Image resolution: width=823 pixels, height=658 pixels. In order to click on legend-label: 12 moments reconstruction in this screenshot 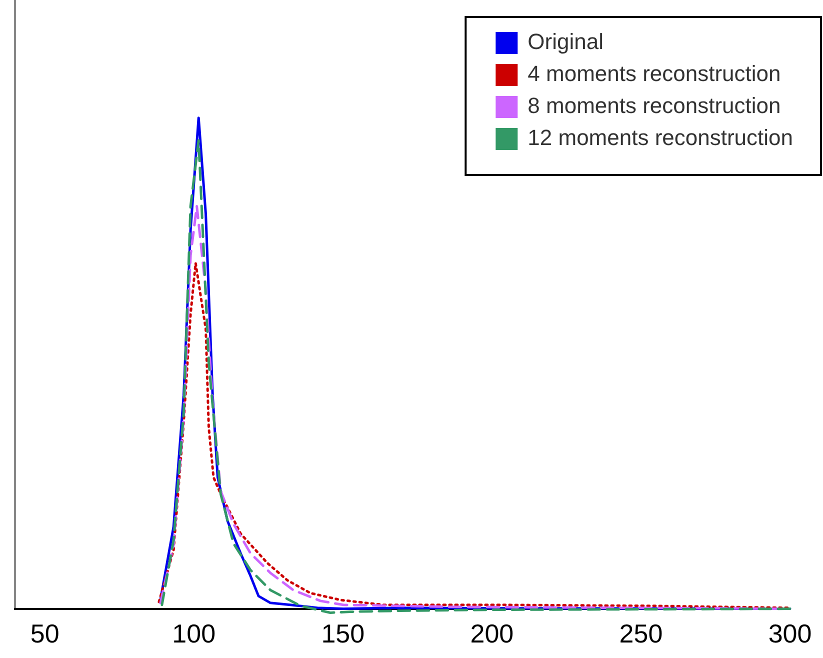, I will do `click(660, 137)`.